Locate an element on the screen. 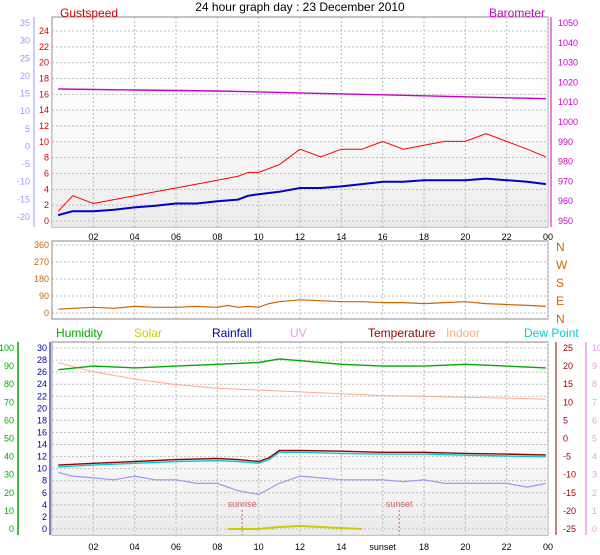 Image resolution: width=600 pixels, height=555 pixels. temperature-line is located at coordinates (302, 457).